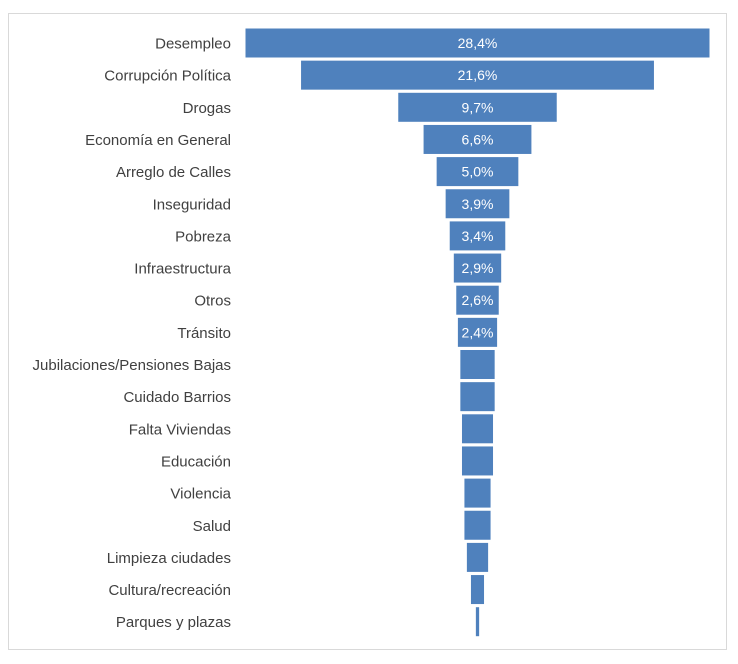 The height and width of the screenshot is (664, 738). I want to click on data-label: 9,7%, so click(478, 107).